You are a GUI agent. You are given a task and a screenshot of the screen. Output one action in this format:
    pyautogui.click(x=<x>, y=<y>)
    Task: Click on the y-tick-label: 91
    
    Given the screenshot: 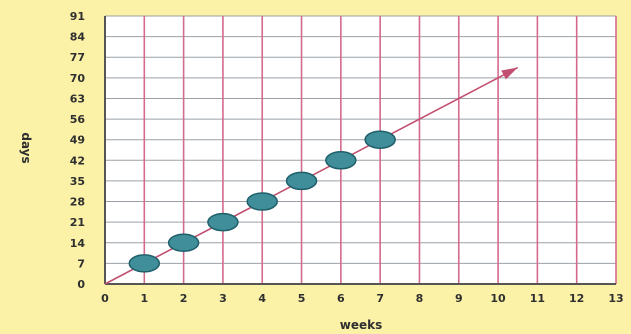 What is the action you would take?
    pyautogui.click(x=77, y=16)
    